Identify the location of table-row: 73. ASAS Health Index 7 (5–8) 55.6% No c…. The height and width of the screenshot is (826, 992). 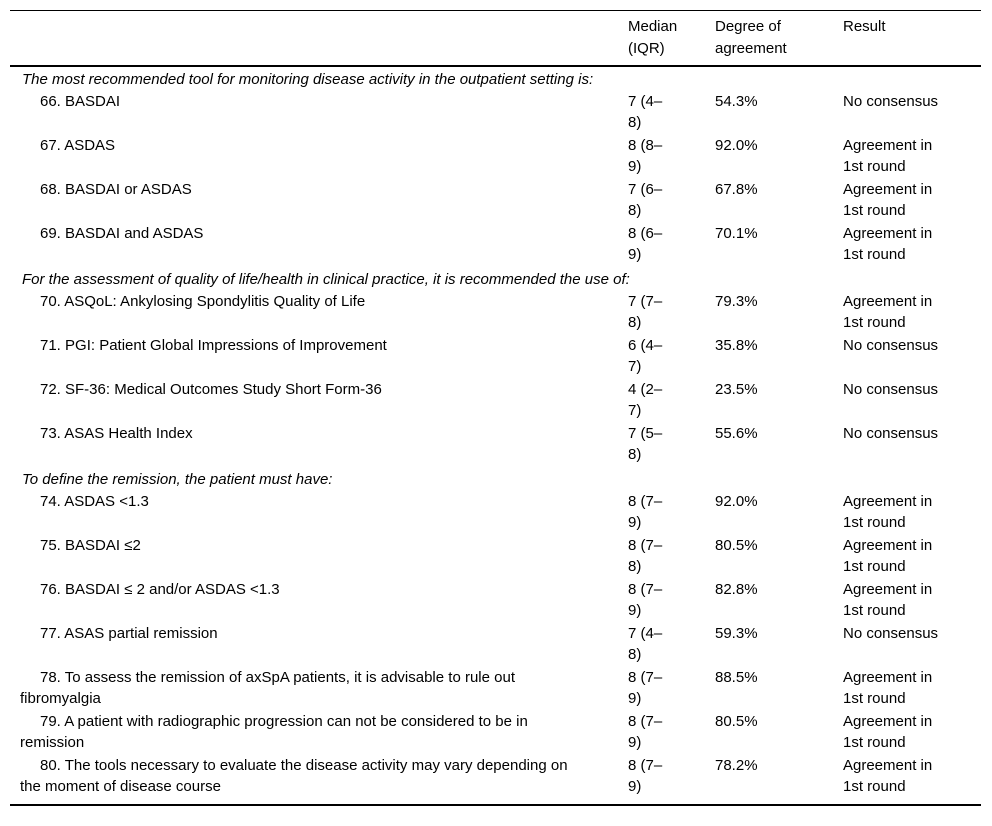
(495, 445).